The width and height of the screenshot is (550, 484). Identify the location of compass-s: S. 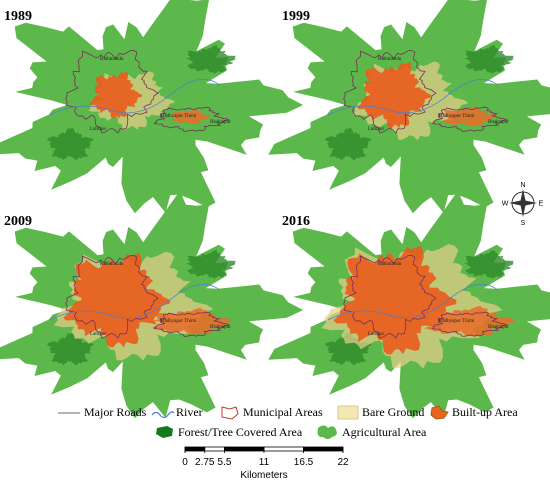
(523, 223).